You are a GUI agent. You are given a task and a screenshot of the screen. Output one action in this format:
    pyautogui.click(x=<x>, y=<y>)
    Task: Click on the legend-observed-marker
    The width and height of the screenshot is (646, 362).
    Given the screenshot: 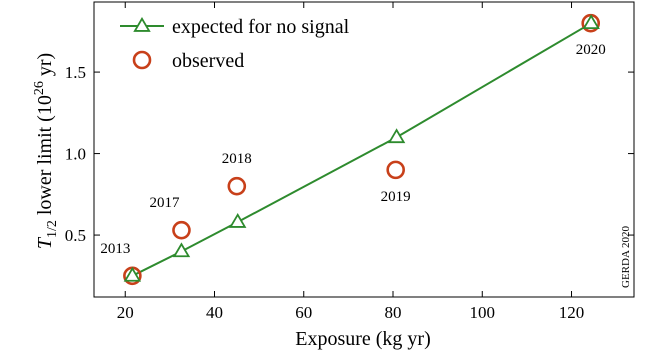 What is the action you would take?
    pyautogui.click(x=142, y=60)
    